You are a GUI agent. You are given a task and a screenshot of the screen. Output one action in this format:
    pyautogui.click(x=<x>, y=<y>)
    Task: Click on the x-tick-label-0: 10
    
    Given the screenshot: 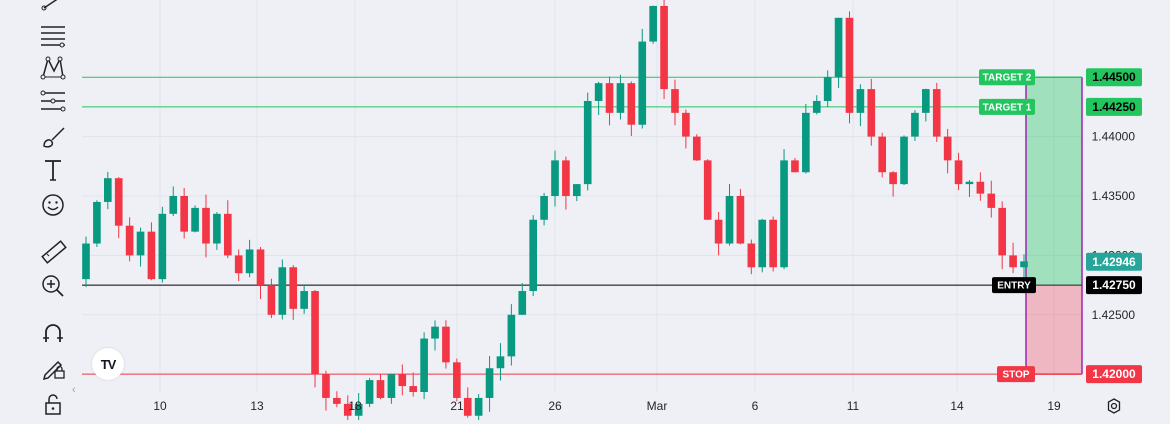 What is the action you would take?
    pyautogui.click(x=160, y=406)
    